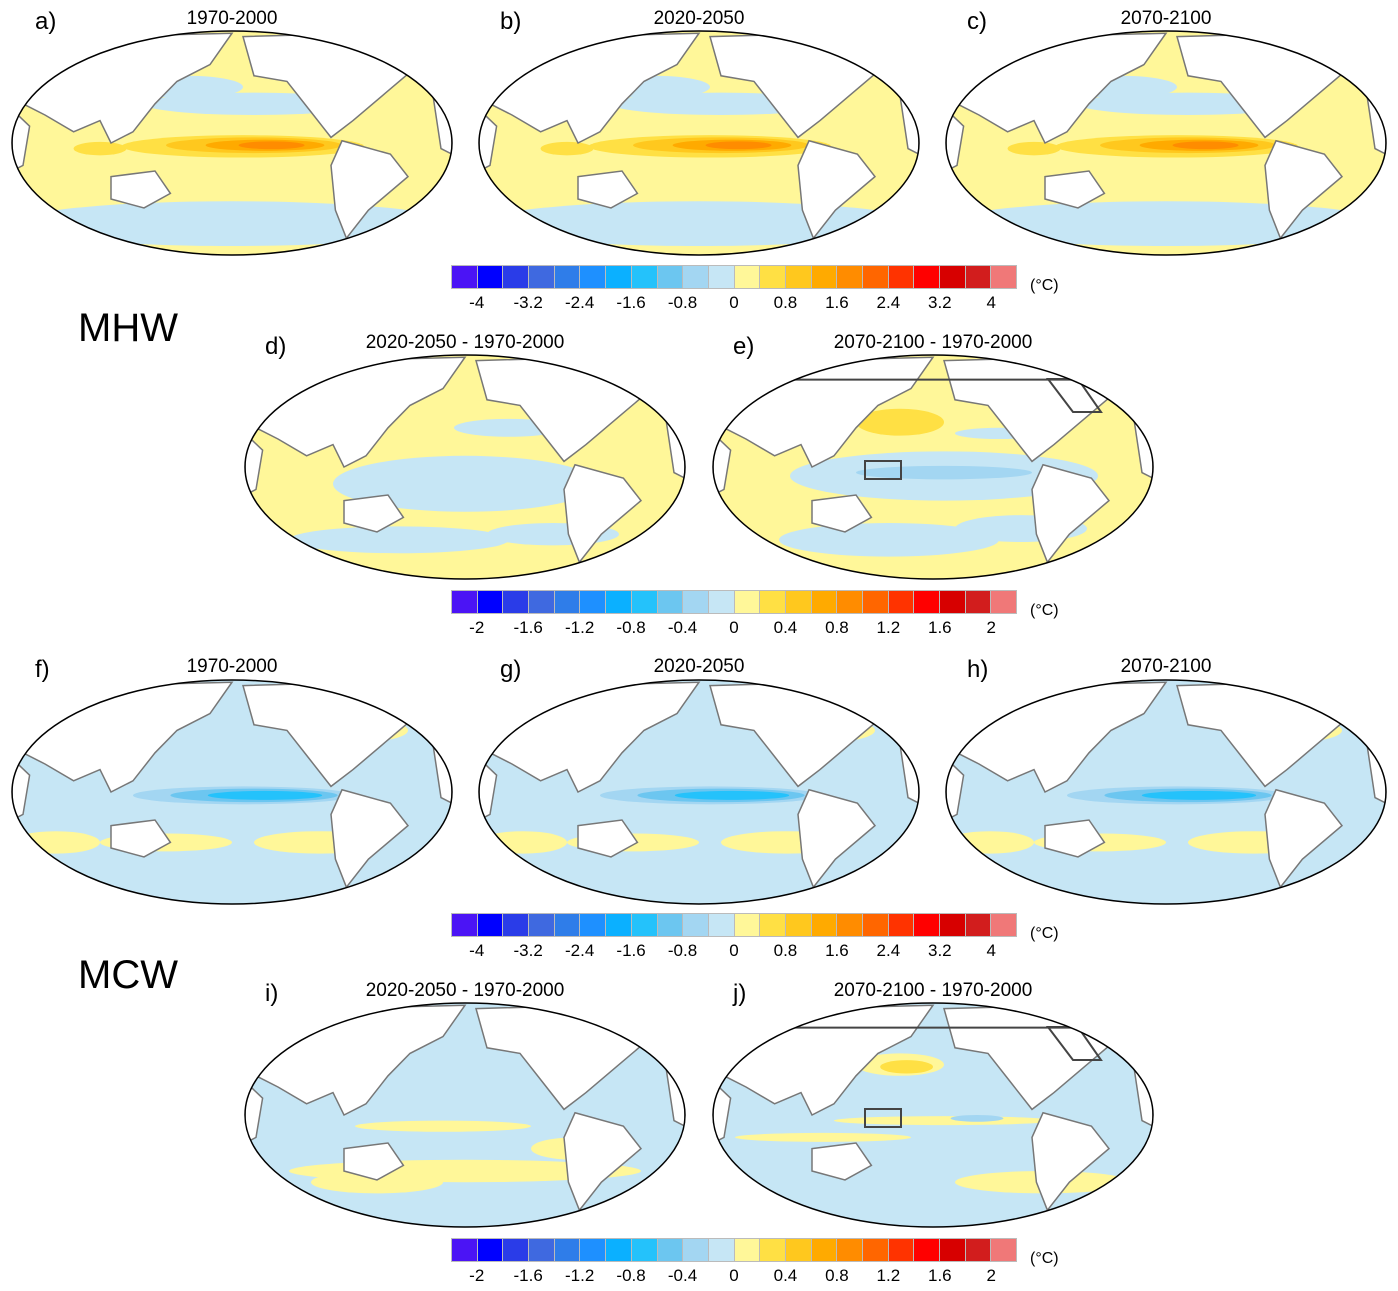  Describe the element at coordinates (1166, 18) in the screenshot. I see `panel-title: 2070-2100` at that location.